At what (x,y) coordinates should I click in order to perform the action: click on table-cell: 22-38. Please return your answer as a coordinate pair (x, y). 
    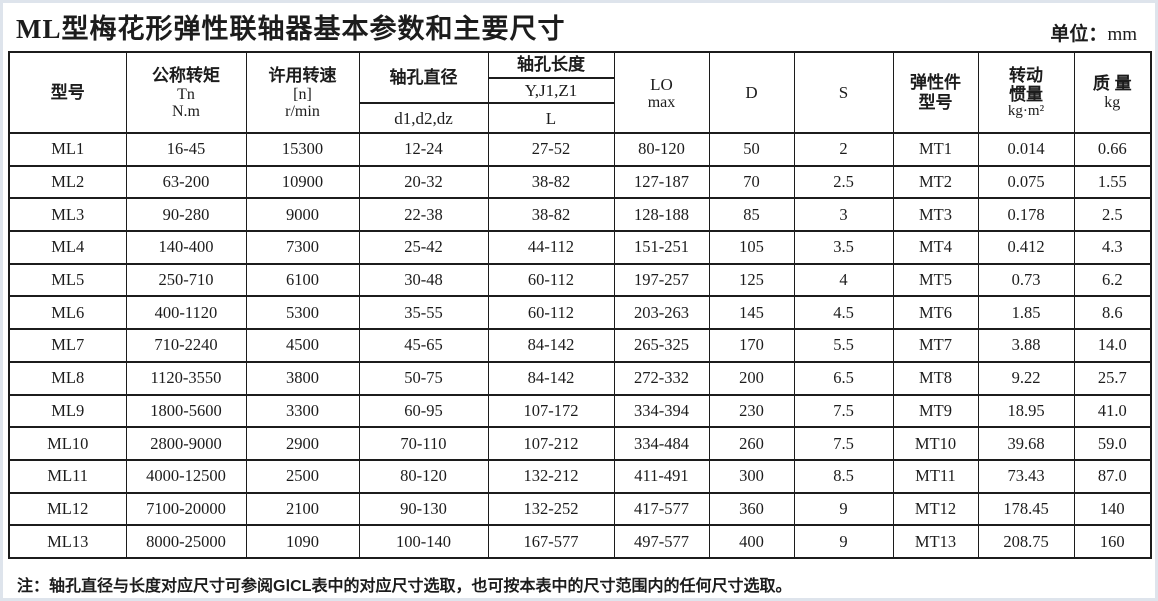
    Looking at the image, I should click on (423, 215).